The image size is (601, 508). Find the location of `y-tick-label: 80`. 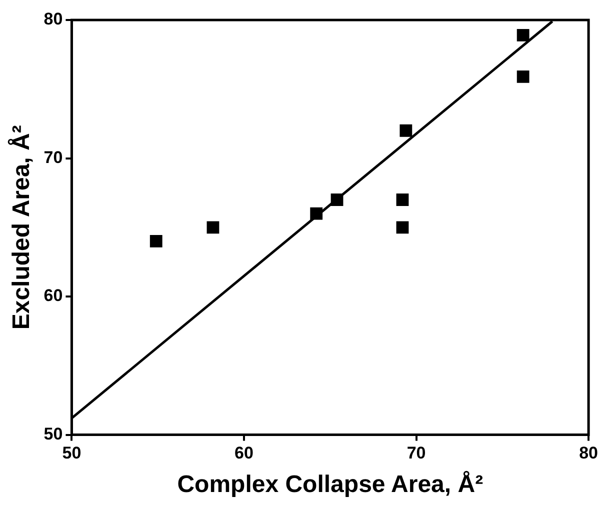

y-tick-label: 80 is located at coordinates (53, 19).